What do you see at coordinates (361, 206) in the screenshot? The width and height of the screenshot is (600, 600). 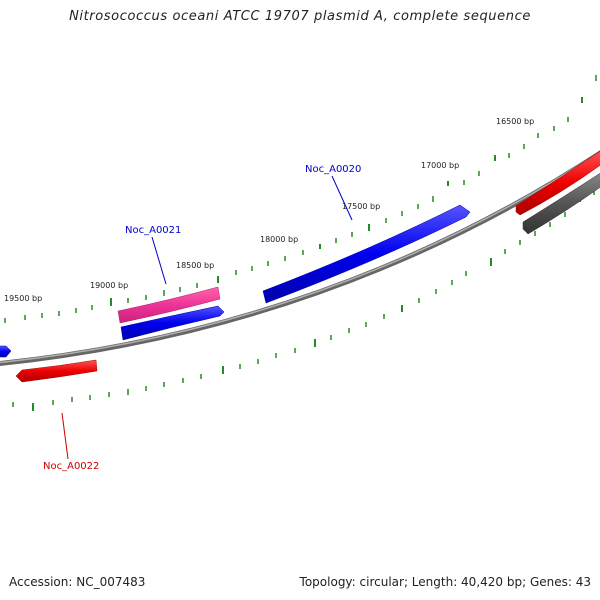 I see `scale-label-17500: 17500 bp` at bounding box center [361, 206].